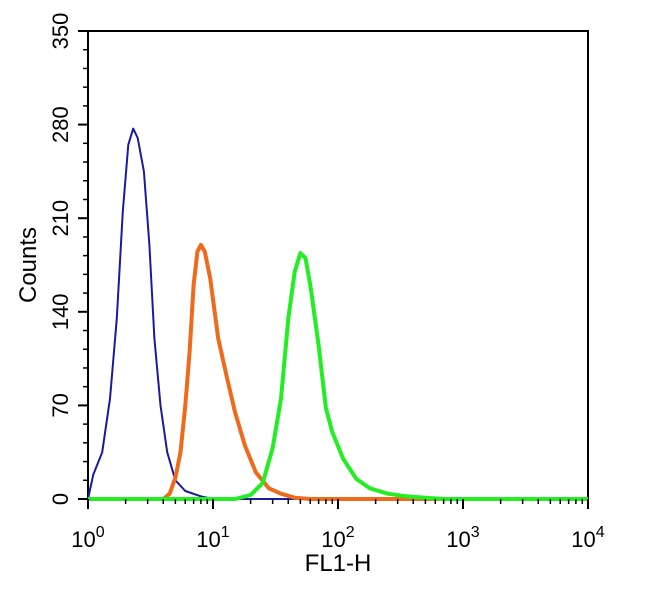 The width and height of the screenshot is (653, 601). What do you see at coordinates (60, 311) in the screenshot?
I see `y-tick-label: 140` at bounding box center [60, 311].